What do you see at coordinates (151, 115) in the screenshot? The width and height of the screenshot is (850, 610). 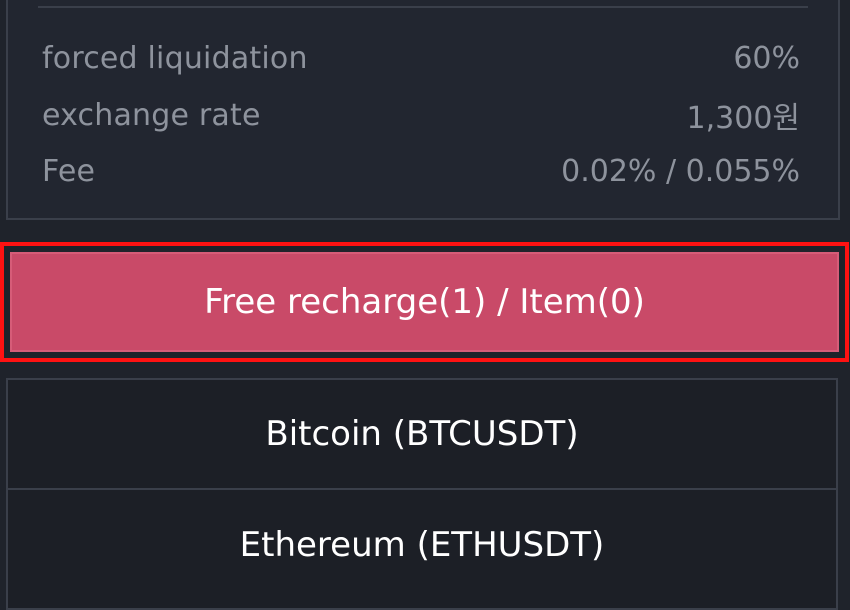 I see `info-label: exchange rate` at bounding box center [151, 115].